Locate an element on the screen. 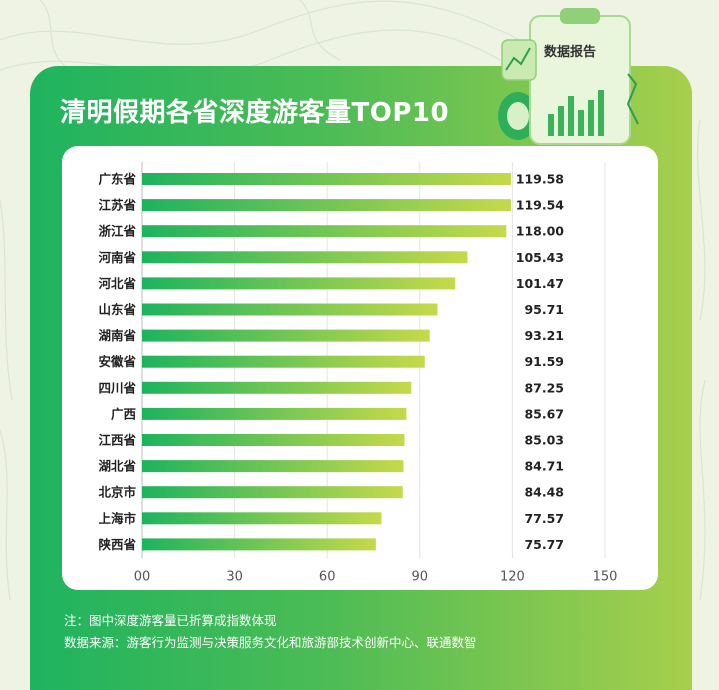 This screenshot has height=690, width=719. x-tick-label: 60 is located at coordinates (327, 576).